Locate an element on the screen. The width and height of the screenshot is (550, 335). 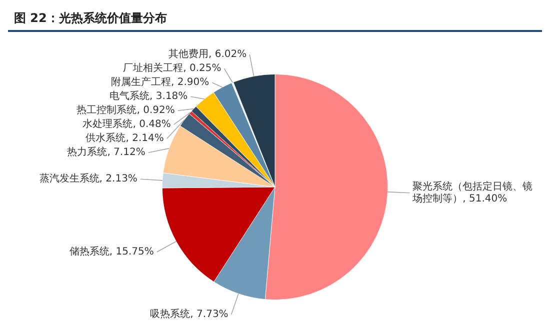
slice-label: 吸热系统, 7.73% is located at coordinates (189, 314).